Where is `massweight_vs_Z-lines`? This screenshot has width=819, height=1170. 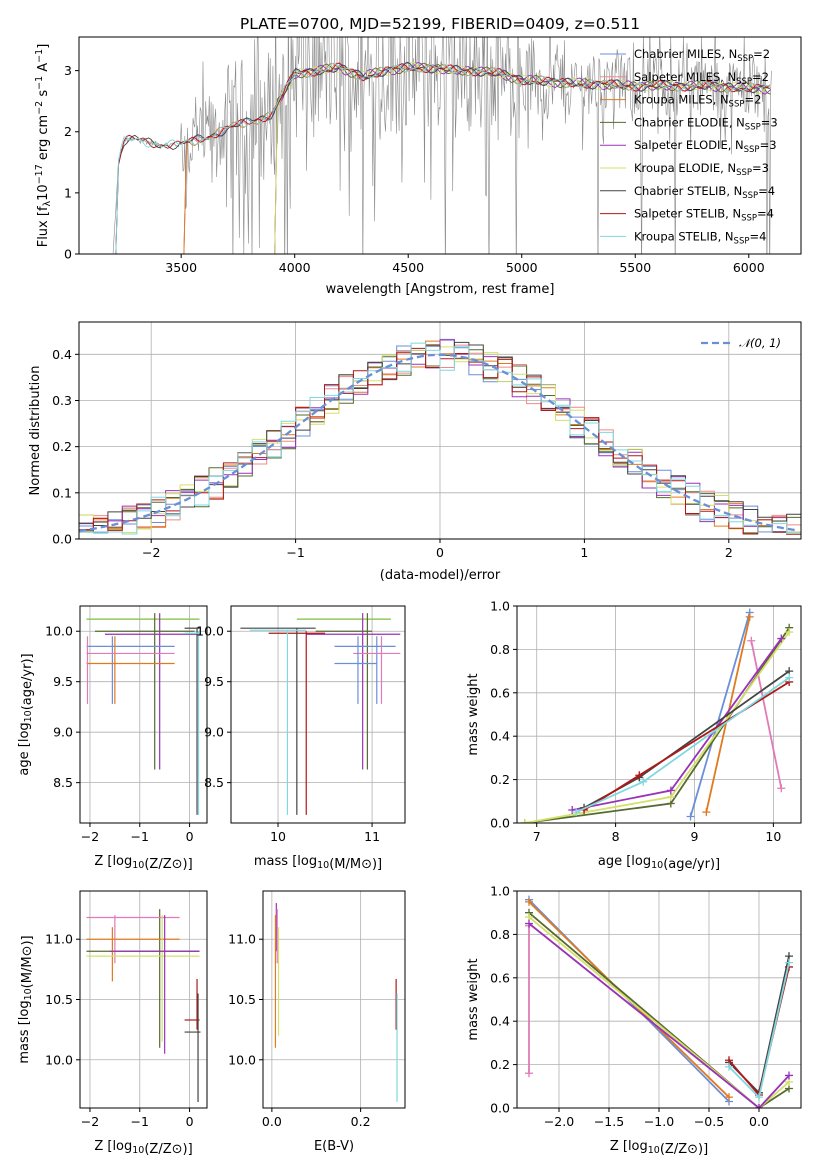 massweight_vs_Z-lines is located at coordinates (659, 1001).